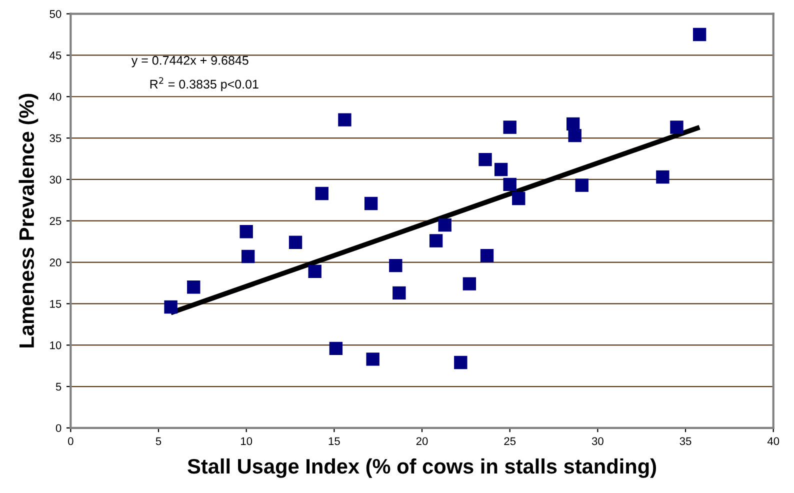 Image resolution: width=794 pixels, height=493 pixels. I want to click on x-tick-label: 0, so click(71, 441).